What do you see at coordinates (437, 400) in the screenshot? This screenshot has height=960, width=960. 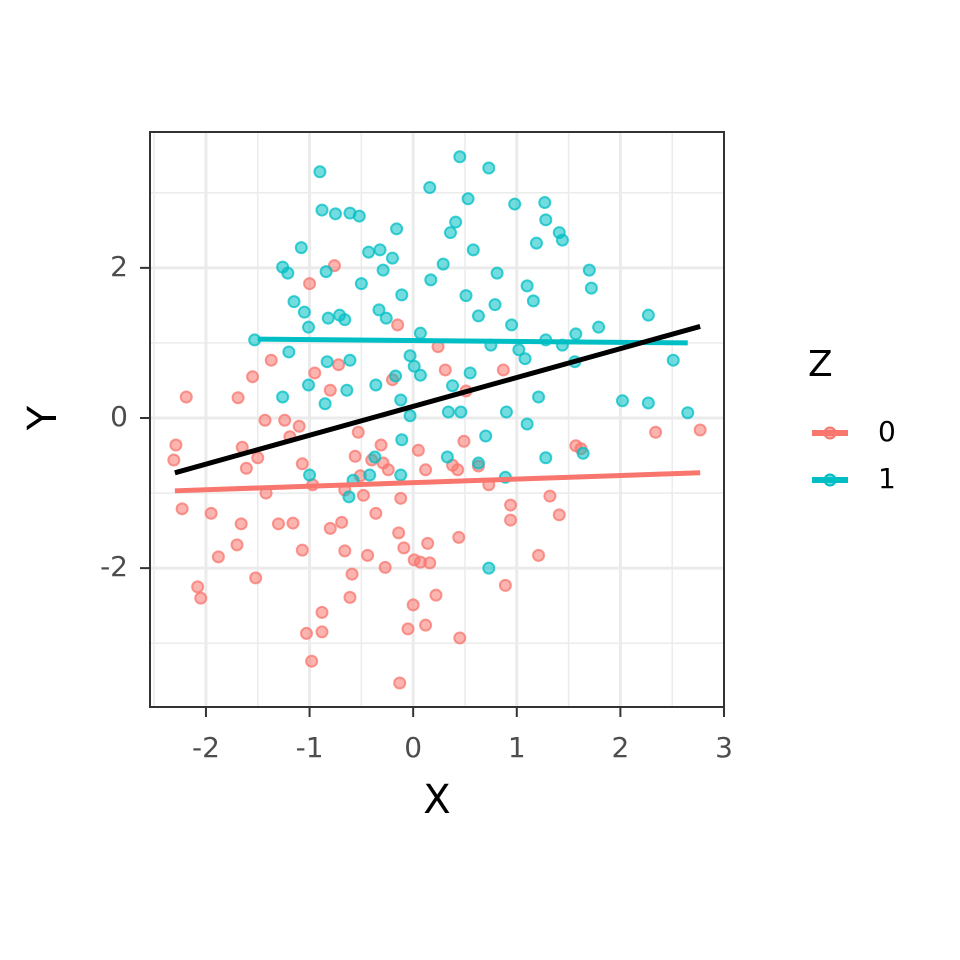 I see `overall-fit-line` at bounding box center [437, 400].